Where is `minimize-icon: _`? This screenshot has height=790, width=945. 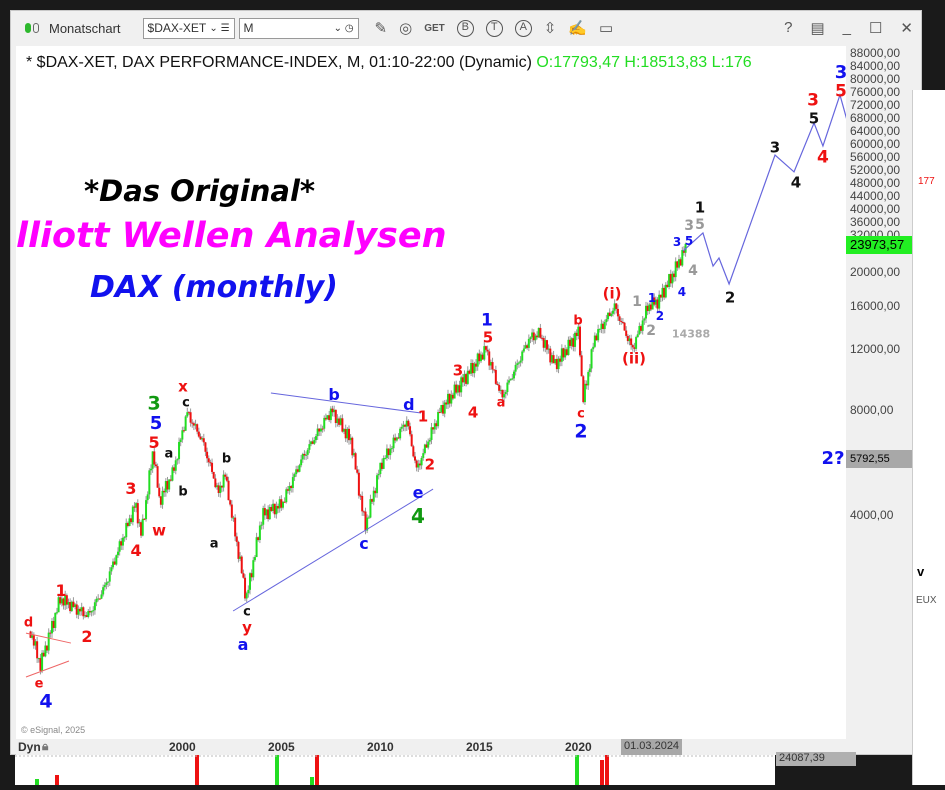
minimize-icon: _ is located at coordinates (846, 27).